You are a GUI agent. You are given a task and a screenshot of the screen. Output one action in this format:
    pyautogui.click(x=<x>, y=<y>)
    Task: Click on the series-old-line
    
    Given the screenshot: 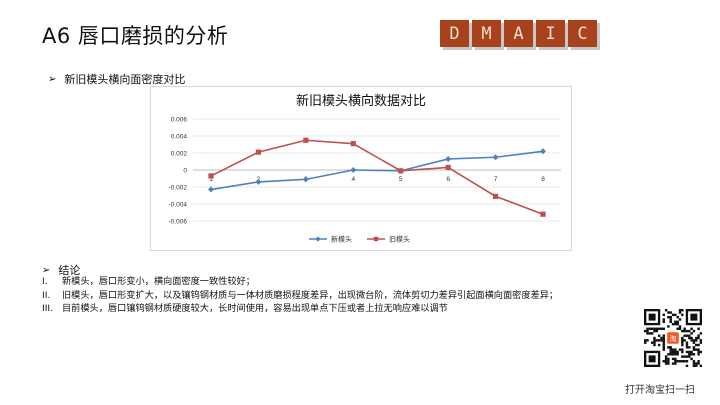 What is the action you would take?
    pyautogui.click(x=377, y=177)
    